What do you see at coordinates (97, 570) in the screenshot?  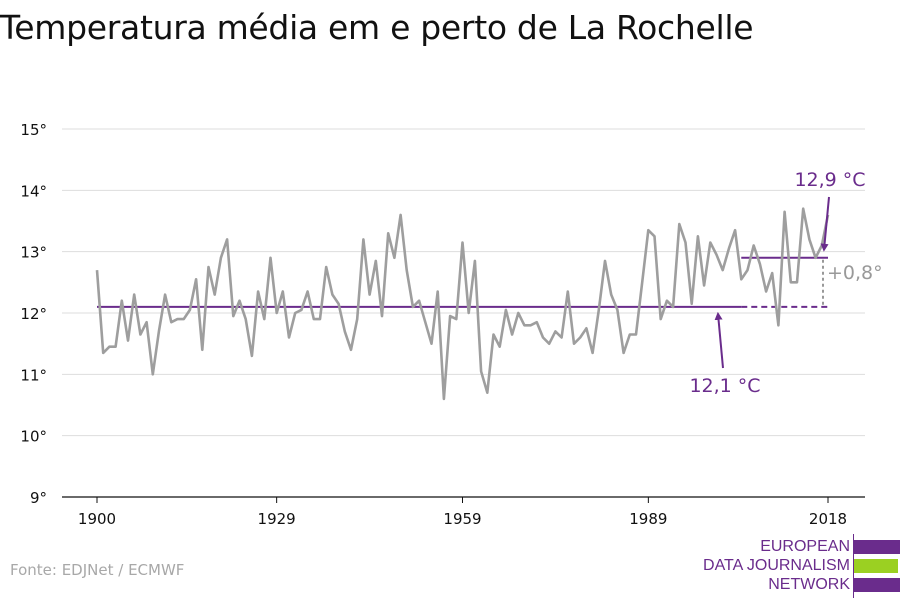 I see `source-credit: Fonte: EDJNet / ECMWF` at bounding box center [97, 570].